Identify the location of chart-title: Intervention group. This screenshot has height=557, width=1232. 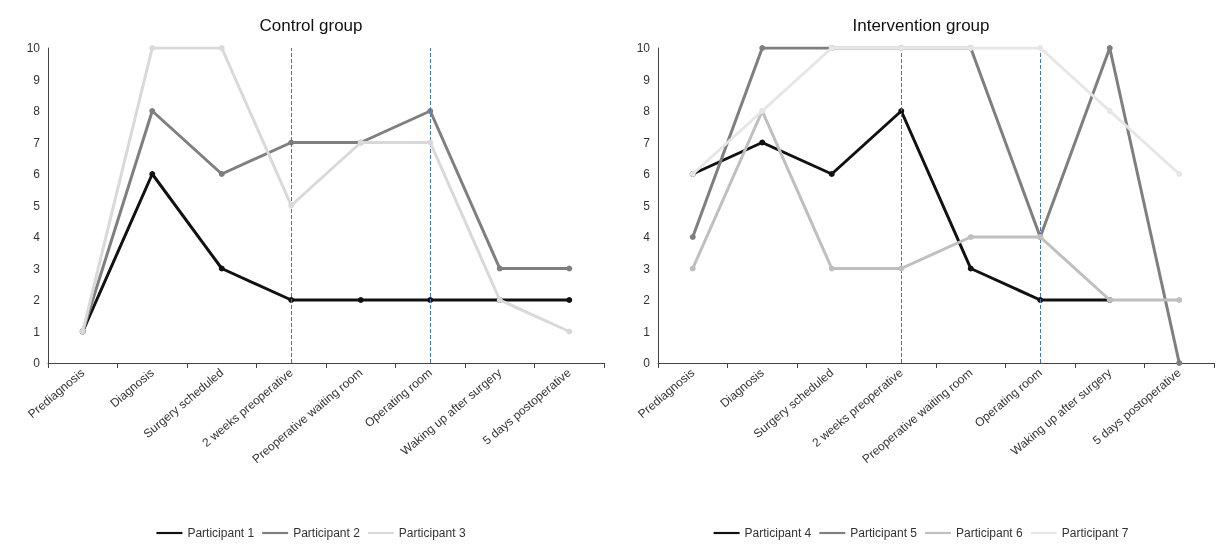
(921, 25).